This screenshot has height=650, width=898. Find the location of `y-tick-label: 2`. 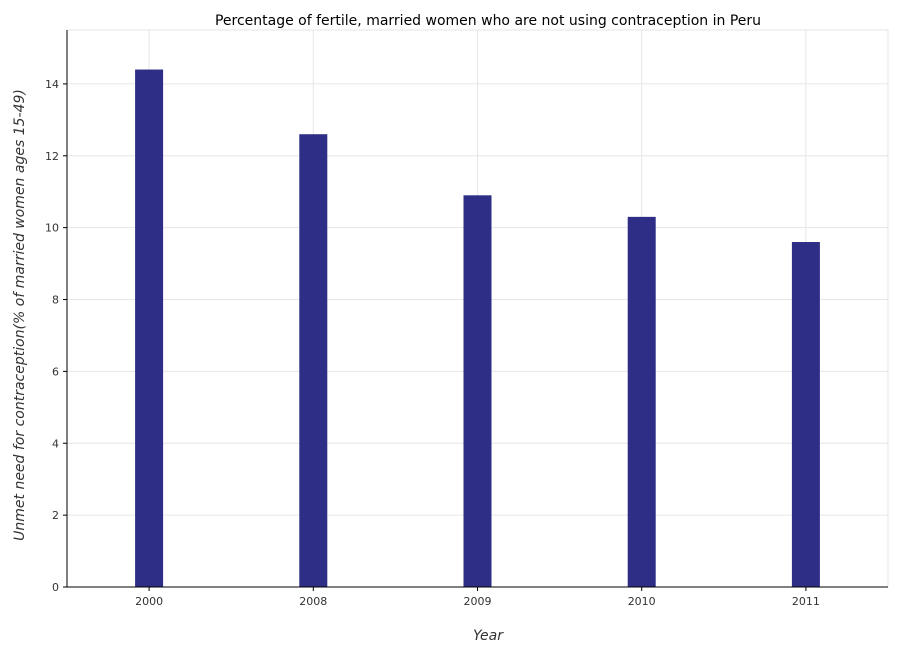

y-tick-label: 2 is located at coordinates (55, 515).